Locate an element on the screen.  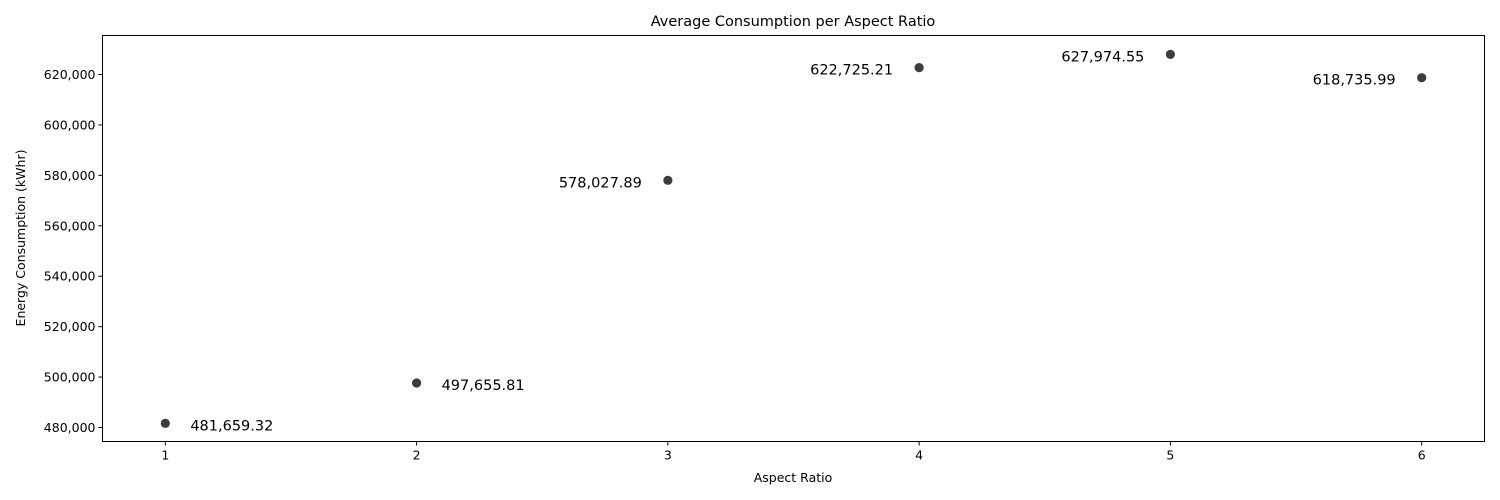
x-tick-label: 1 is located at coordinates (165, 455).